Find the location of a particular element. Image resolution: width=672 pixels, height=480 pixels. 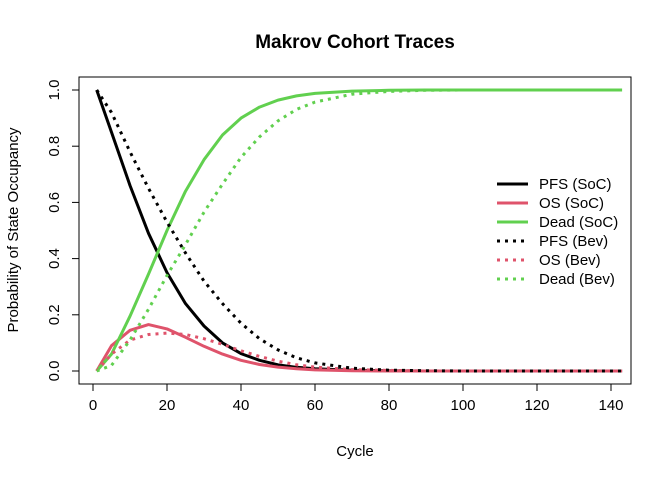

y-tick-label: 0.0 is located at coordinates (54, 371).